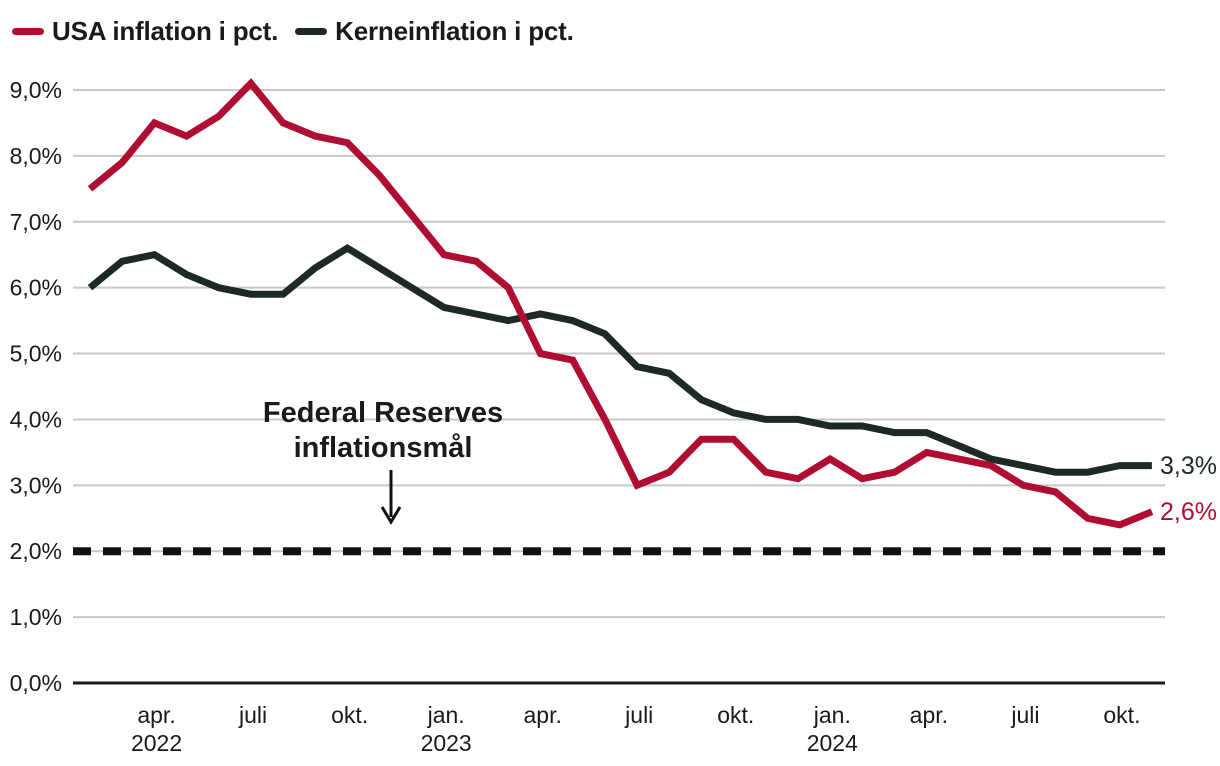 This screenshot has height=766, width=1220. What do you see at coordinates (311, 31) in the screenshot?
I see `kerneinflation-line-swatch-icon` at bounding box center [311, 31].